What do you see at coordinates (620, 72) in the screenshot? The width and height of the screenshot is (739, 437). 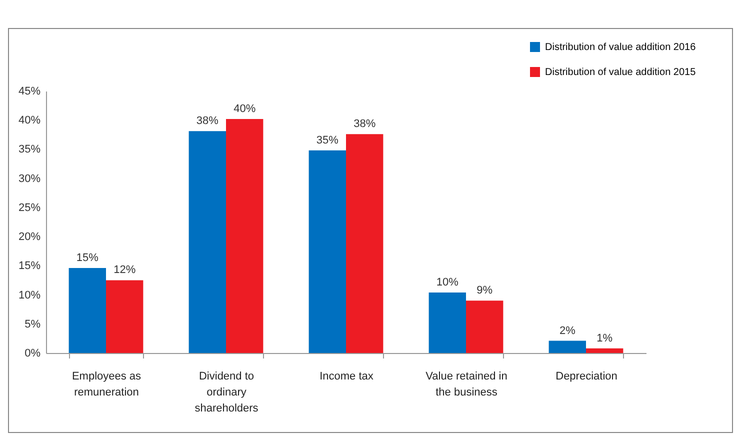 I see `legend-label: Distribution of value addition 2015` at bounding box center [620, 72].